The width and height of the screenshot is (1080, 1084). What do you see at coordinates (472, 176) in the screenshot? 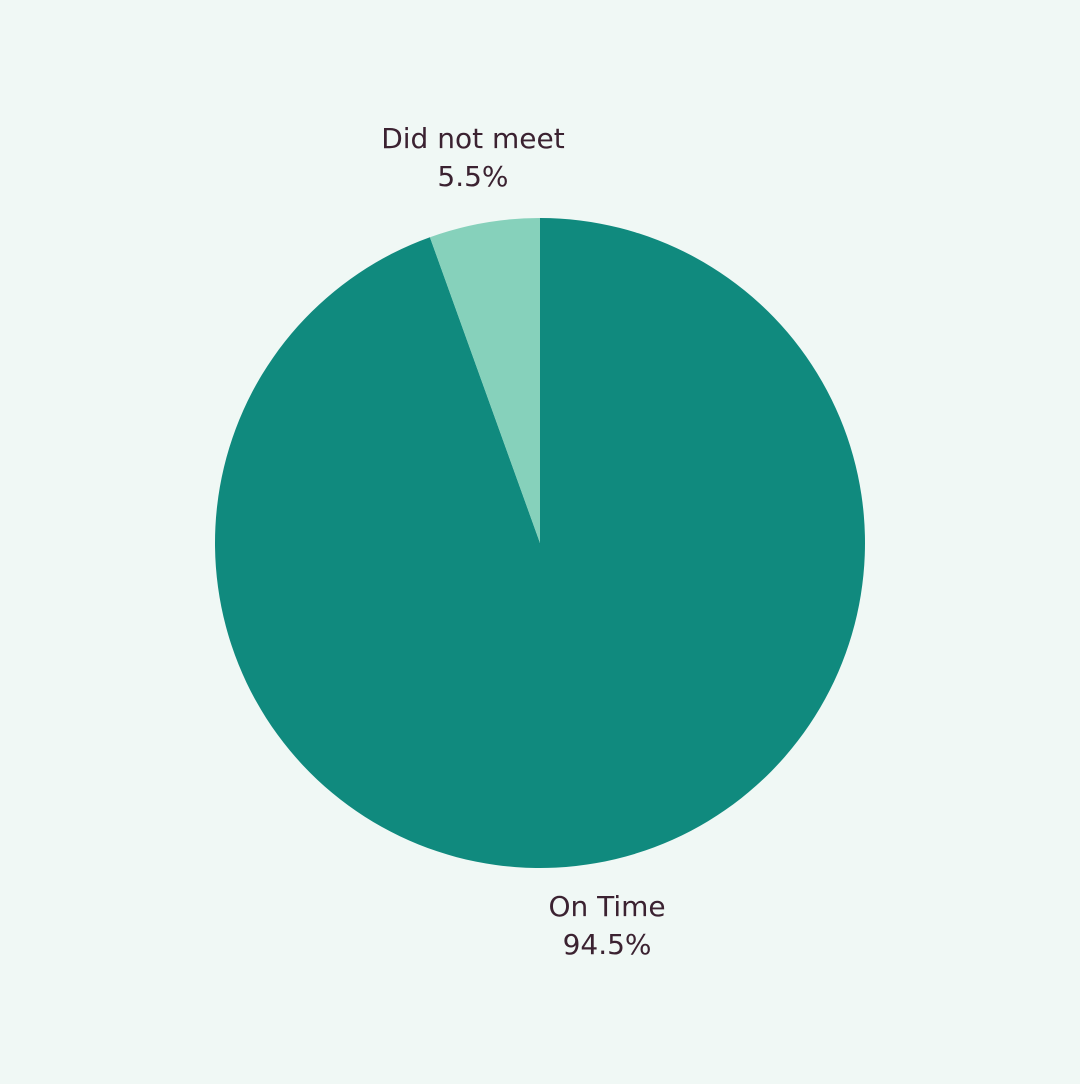
I see `slice-value-label: 5.5%` at bounding box center [472, 176].